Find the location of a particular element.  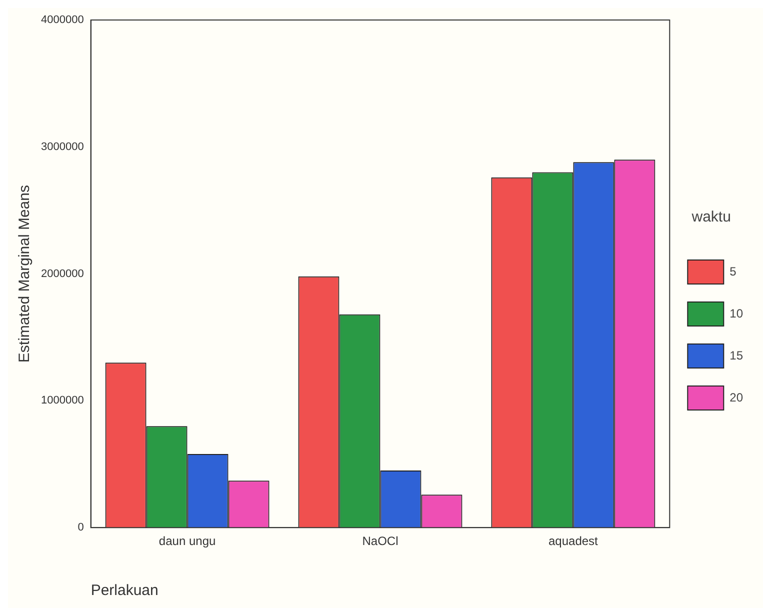

y-tick-label: 3000000 is located at coordinates (62, 146).